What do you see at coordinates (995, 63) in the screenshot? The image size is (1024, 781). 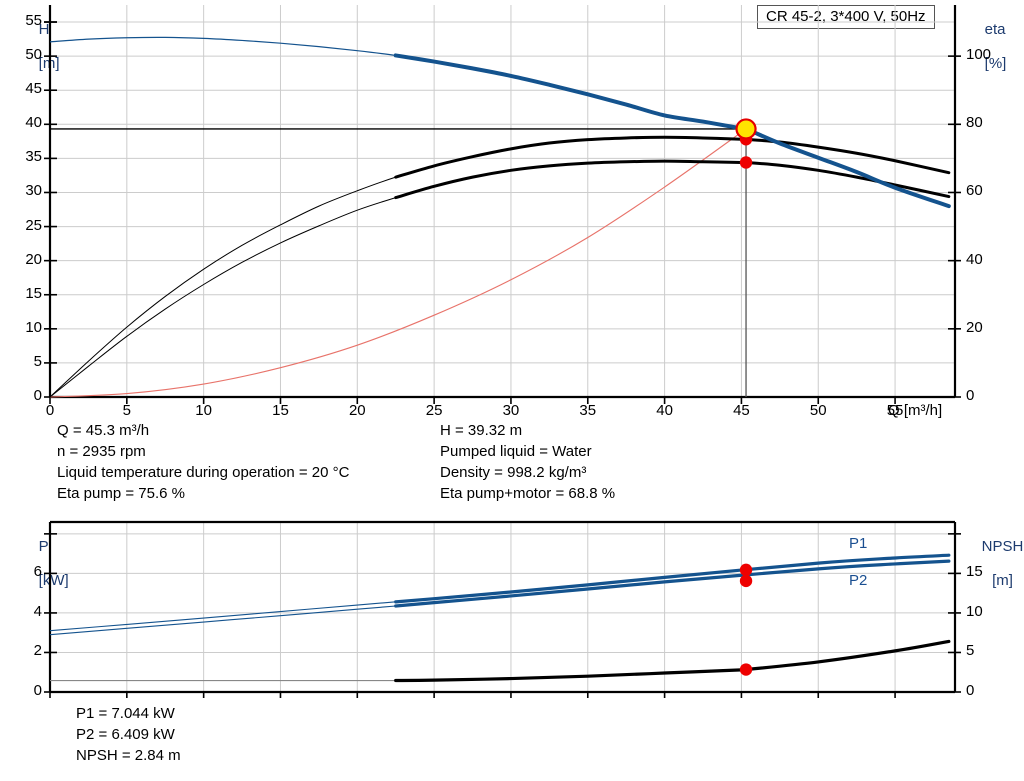 I see `eta-unit: [%]` at bounding box center [995, 63].